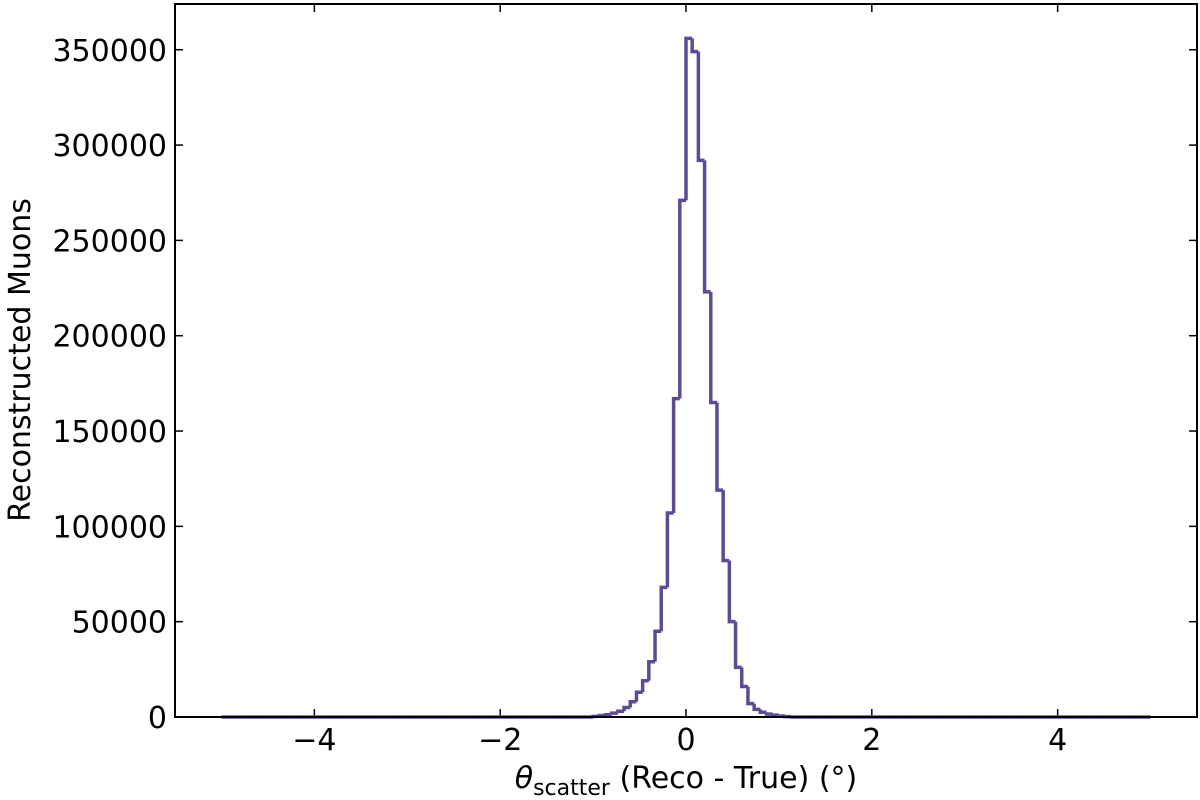 The height and width of the screenshot is (800, 1200). I want to click on x-tick-label: −2, so click(500, 740).